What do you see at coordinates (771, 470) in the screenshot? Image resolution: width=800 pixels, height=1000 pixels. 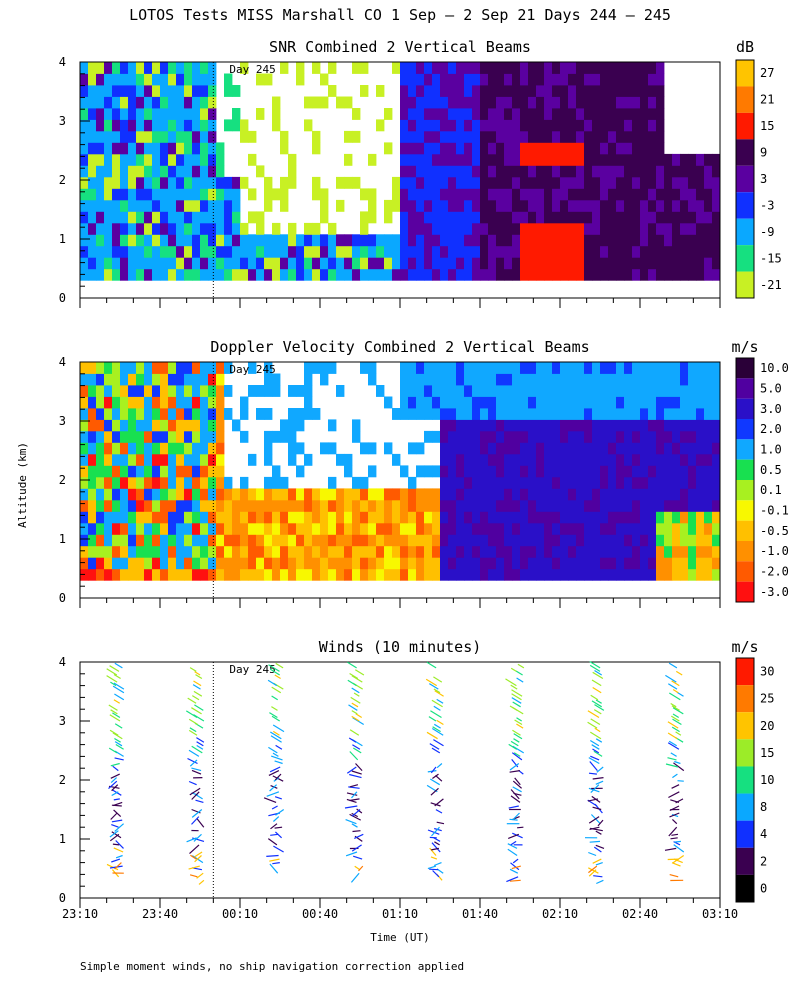 I see `colorbar-label: 0.5` at bounding box center [771, 470].